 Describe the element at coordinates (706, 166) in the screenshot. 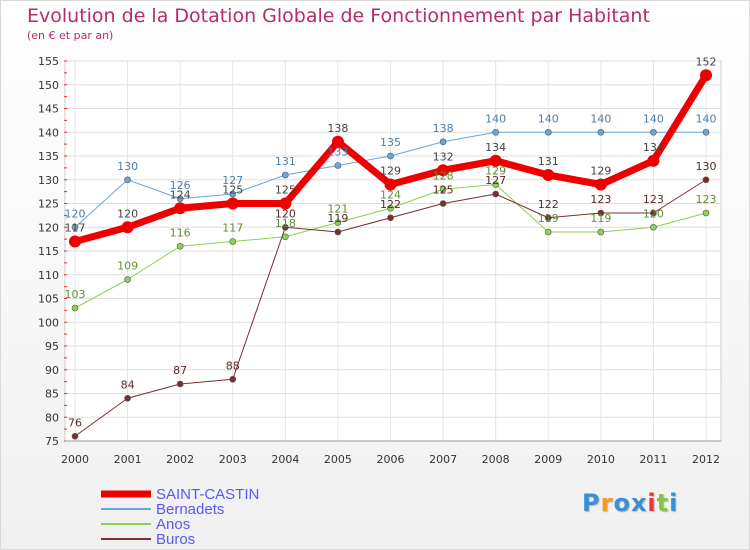

I see `data-label: 130` at that location.